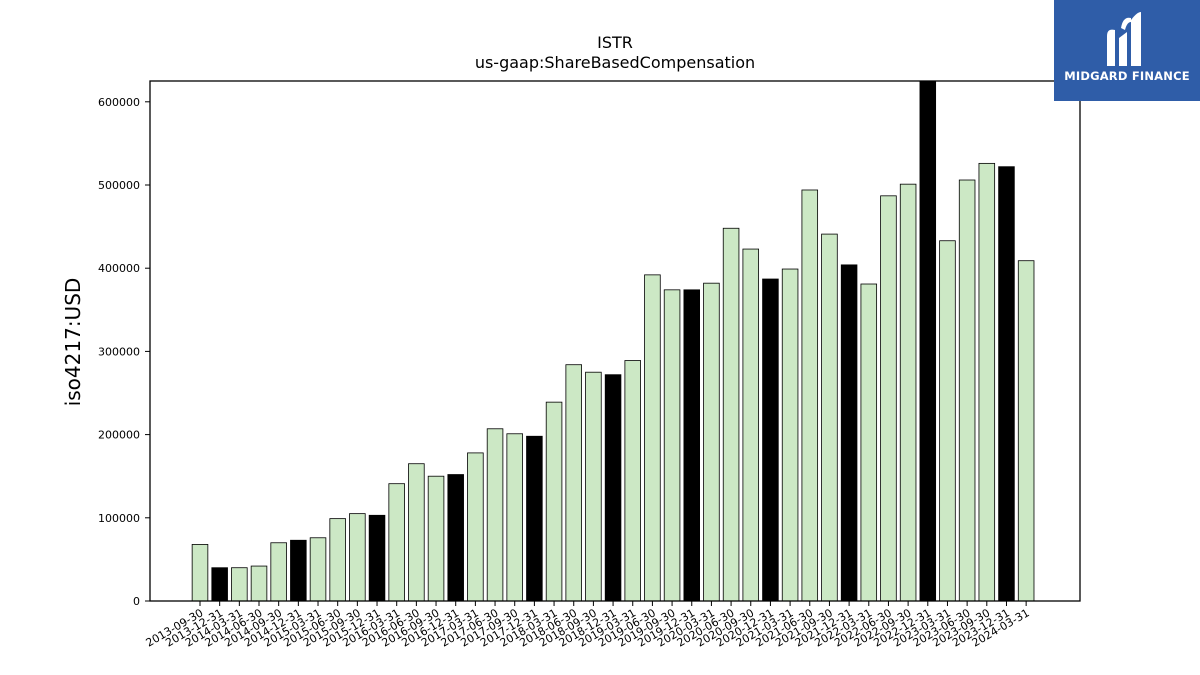 This screenshot has width=1200, height=675. I want to click on y-tick-label: 0, so click(136, 601).